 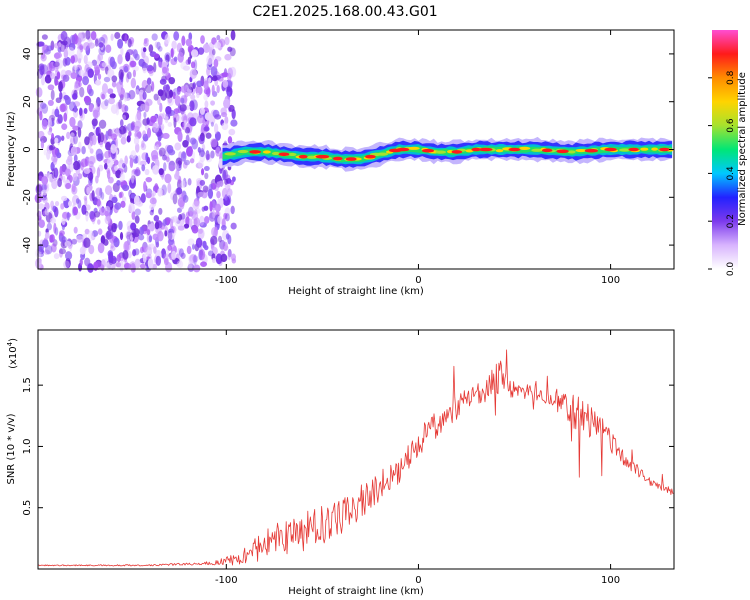 What do you see at coordinates (344, 12) in the screenshot?
I see `figure-title: C2E1.2025.168.00.43.G01` at bounding box center [344, 12].